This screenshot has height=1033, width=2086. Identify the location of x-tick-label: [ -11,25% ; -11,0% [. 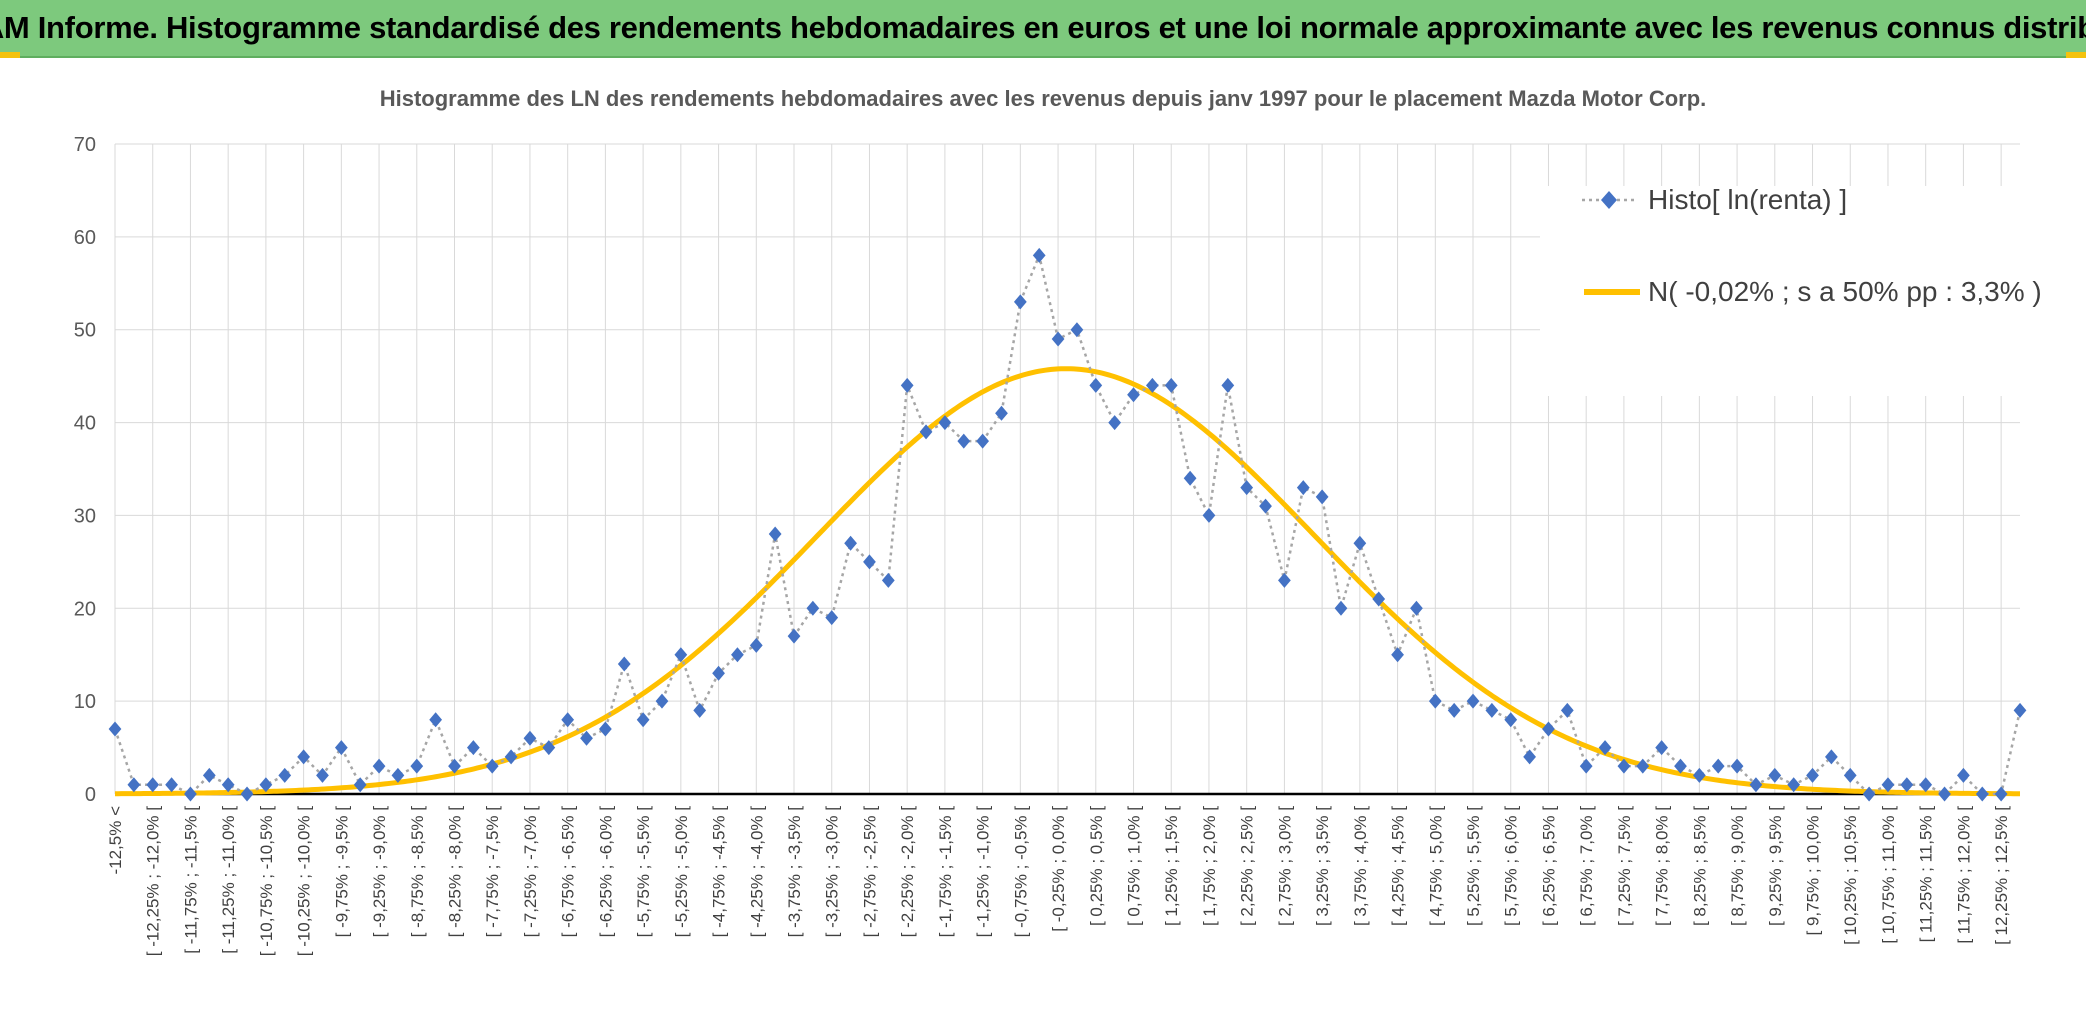
(228, 880).